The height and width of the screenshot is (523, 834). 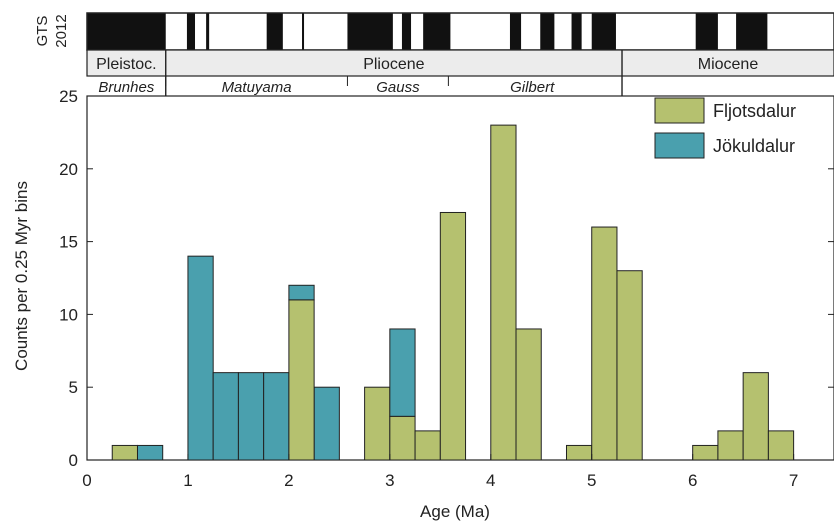 I want to click on x-tick-label: 2, so click(x=288, y=480).